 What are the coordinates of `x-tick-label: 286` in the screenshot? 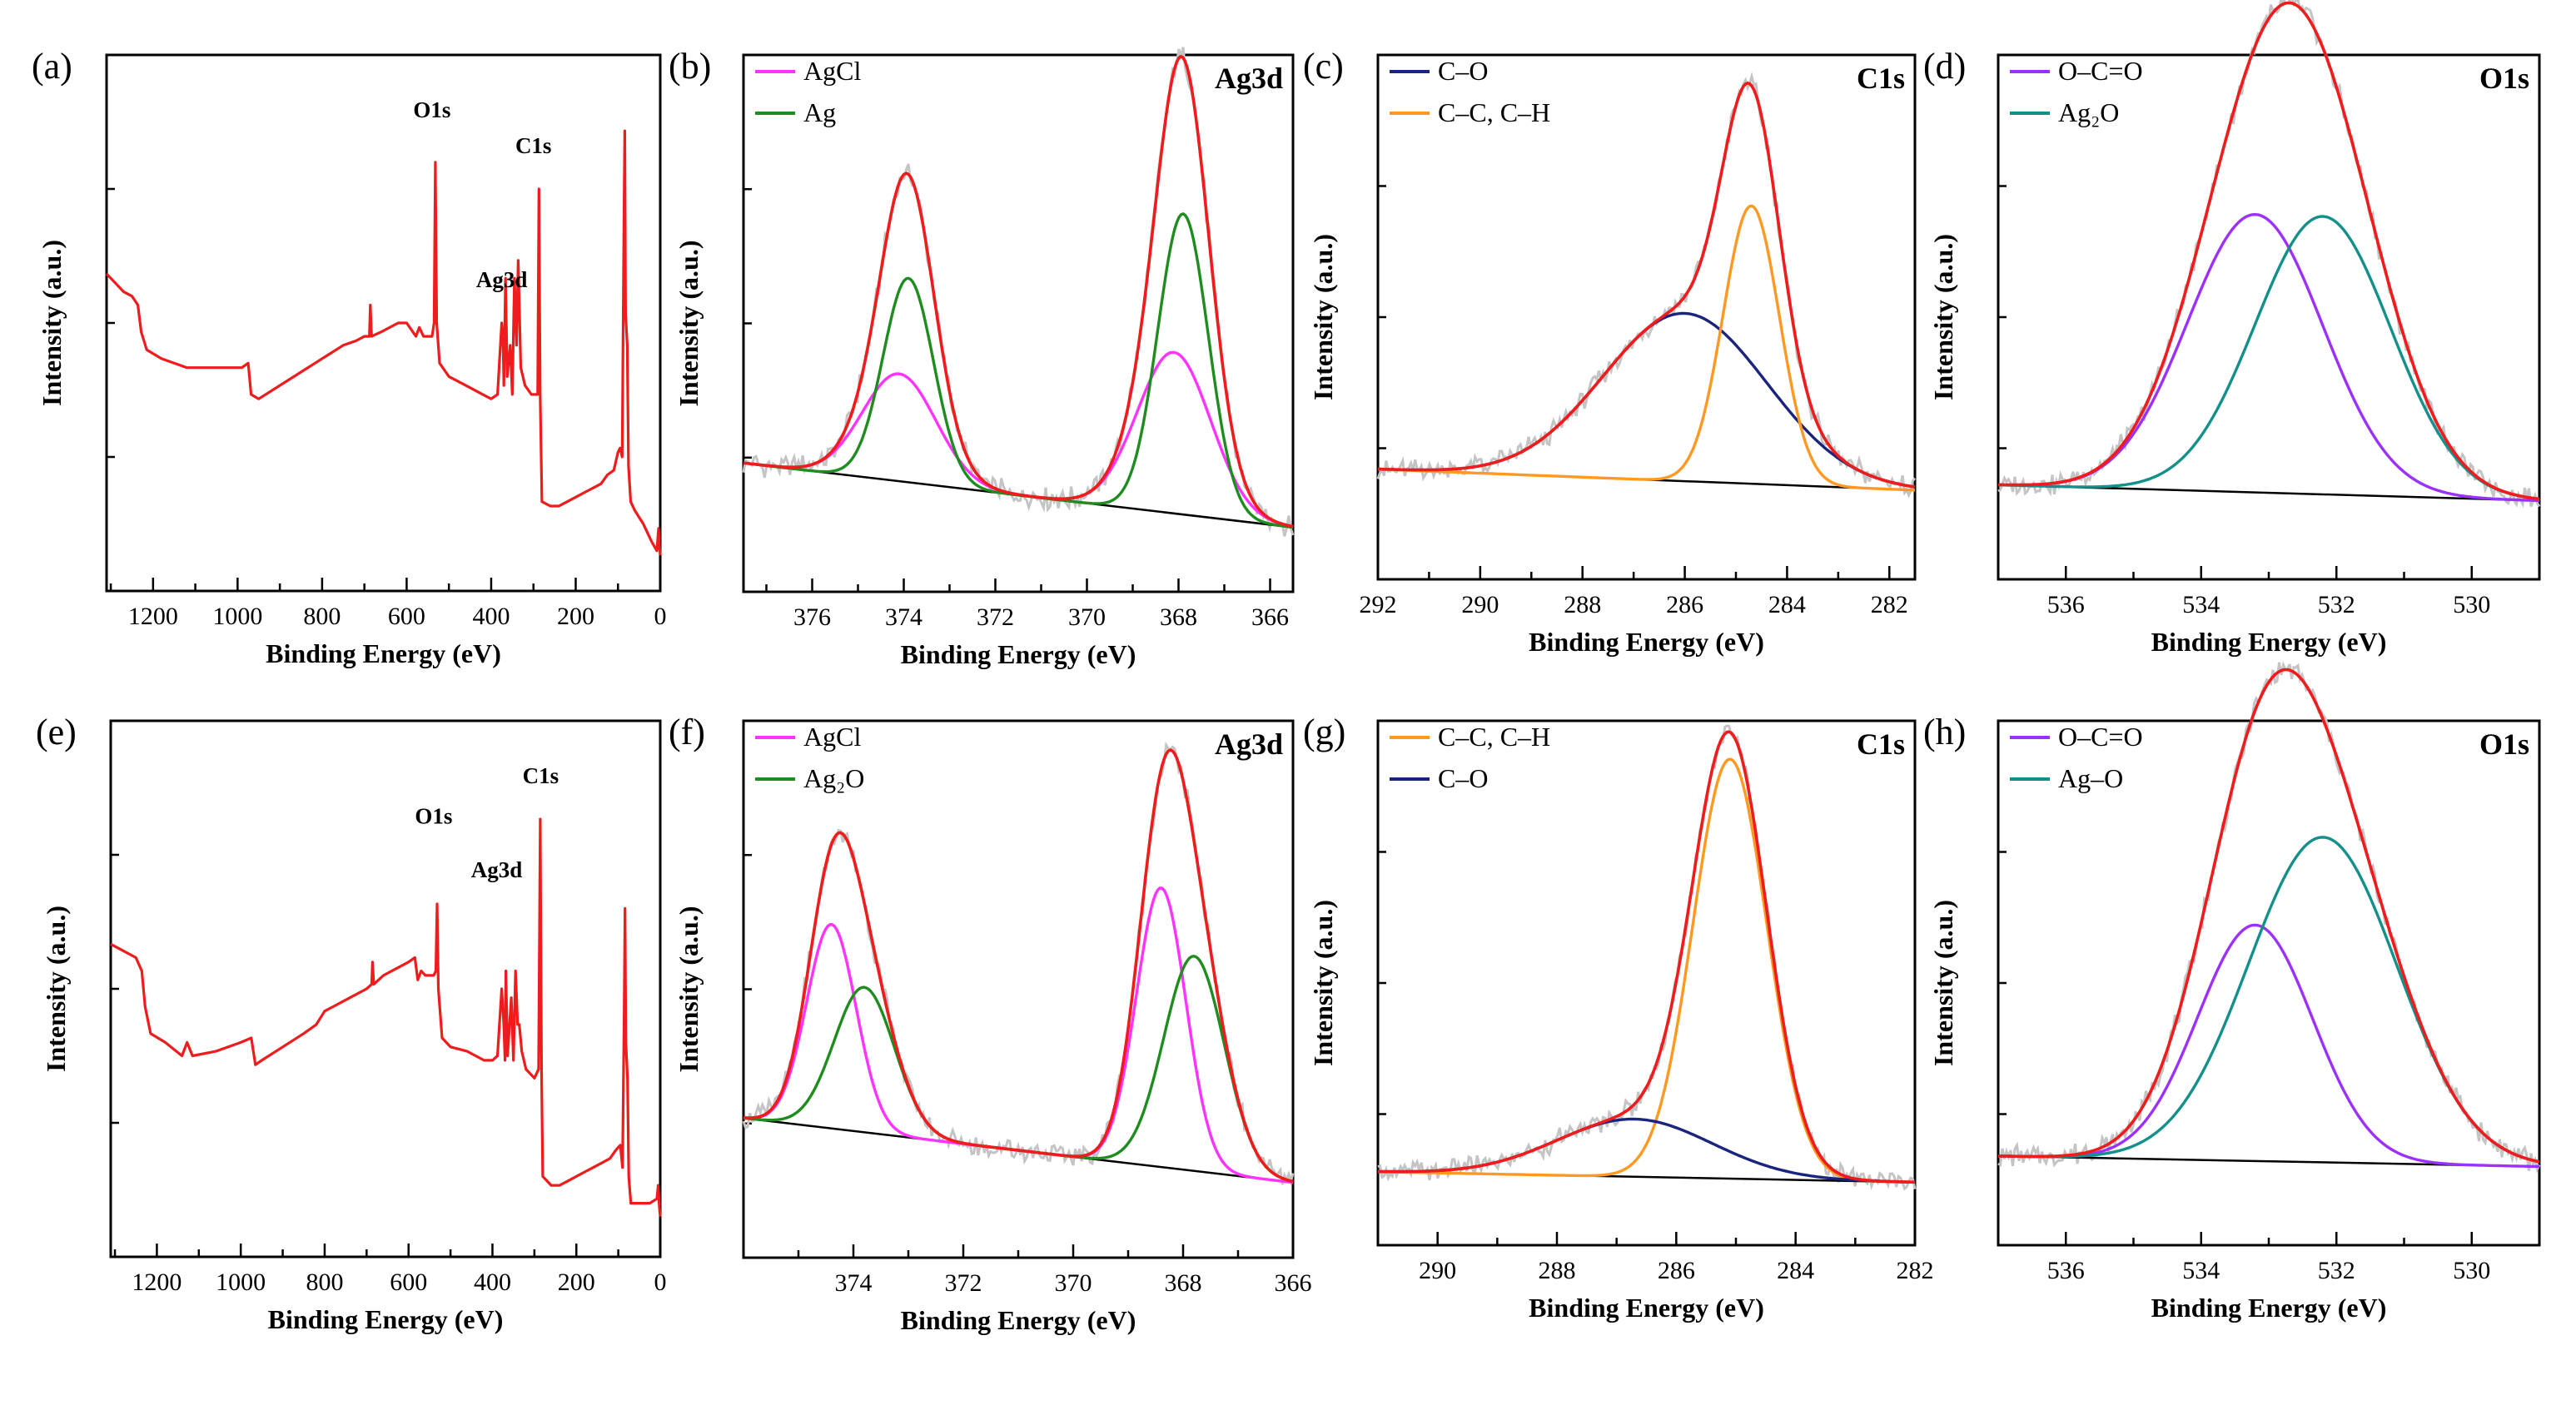 It's located at (1684, 604).